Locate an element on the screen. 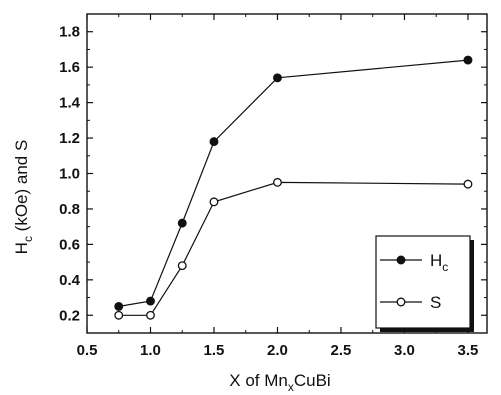  y-tick-label: 1.8 is located at coordinates (69, 32).